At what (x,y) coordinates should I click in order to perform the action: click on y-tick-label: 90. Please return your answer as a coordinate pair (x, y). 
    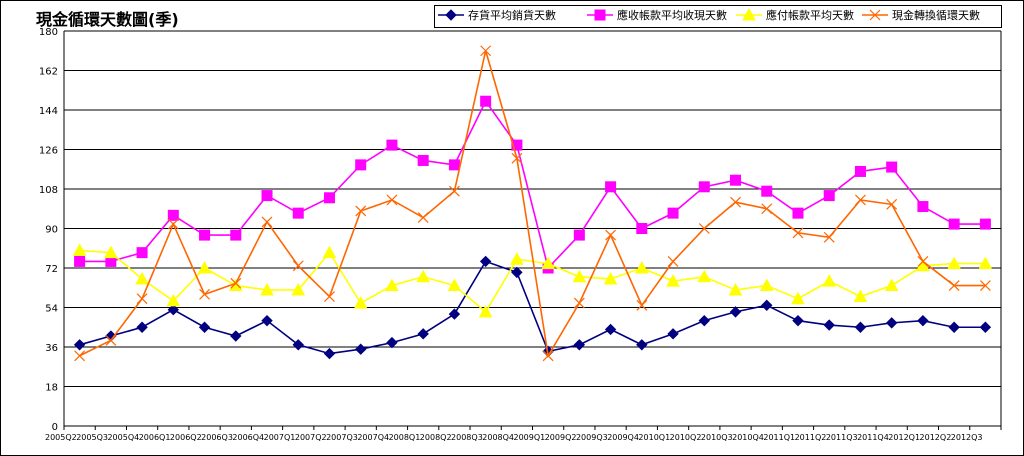
    Looking at the image, I should click on (51, 230).